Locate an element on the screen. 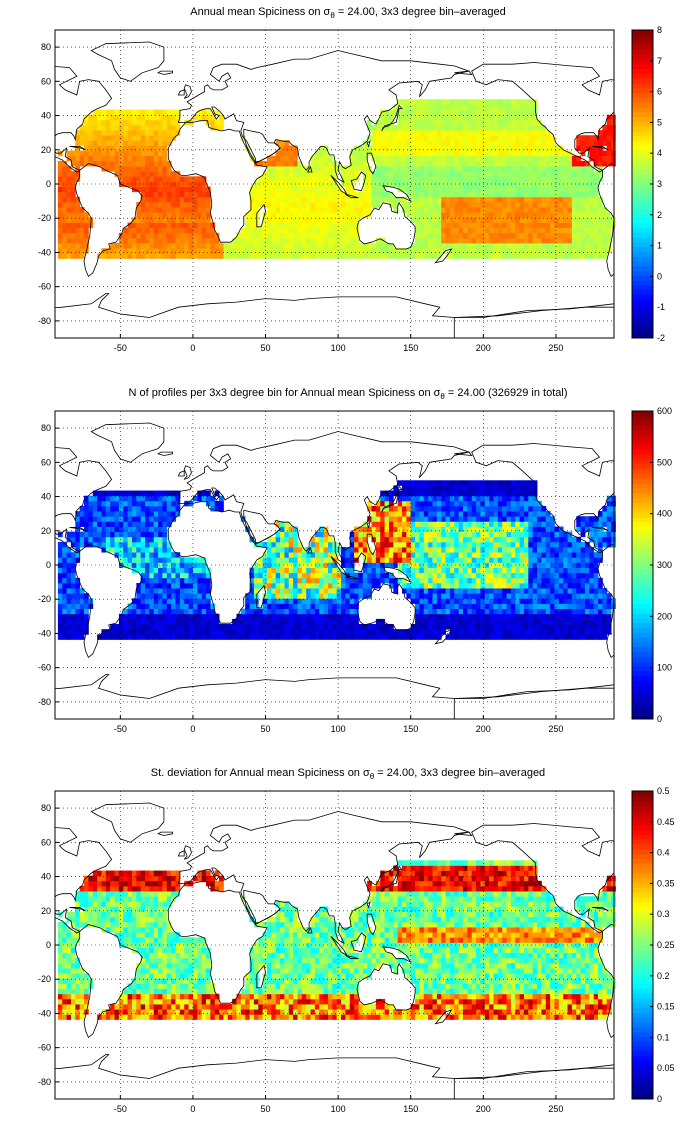 The width and height of the screenshot is (696, 1140). coastline is located at coordinates (352, 196).